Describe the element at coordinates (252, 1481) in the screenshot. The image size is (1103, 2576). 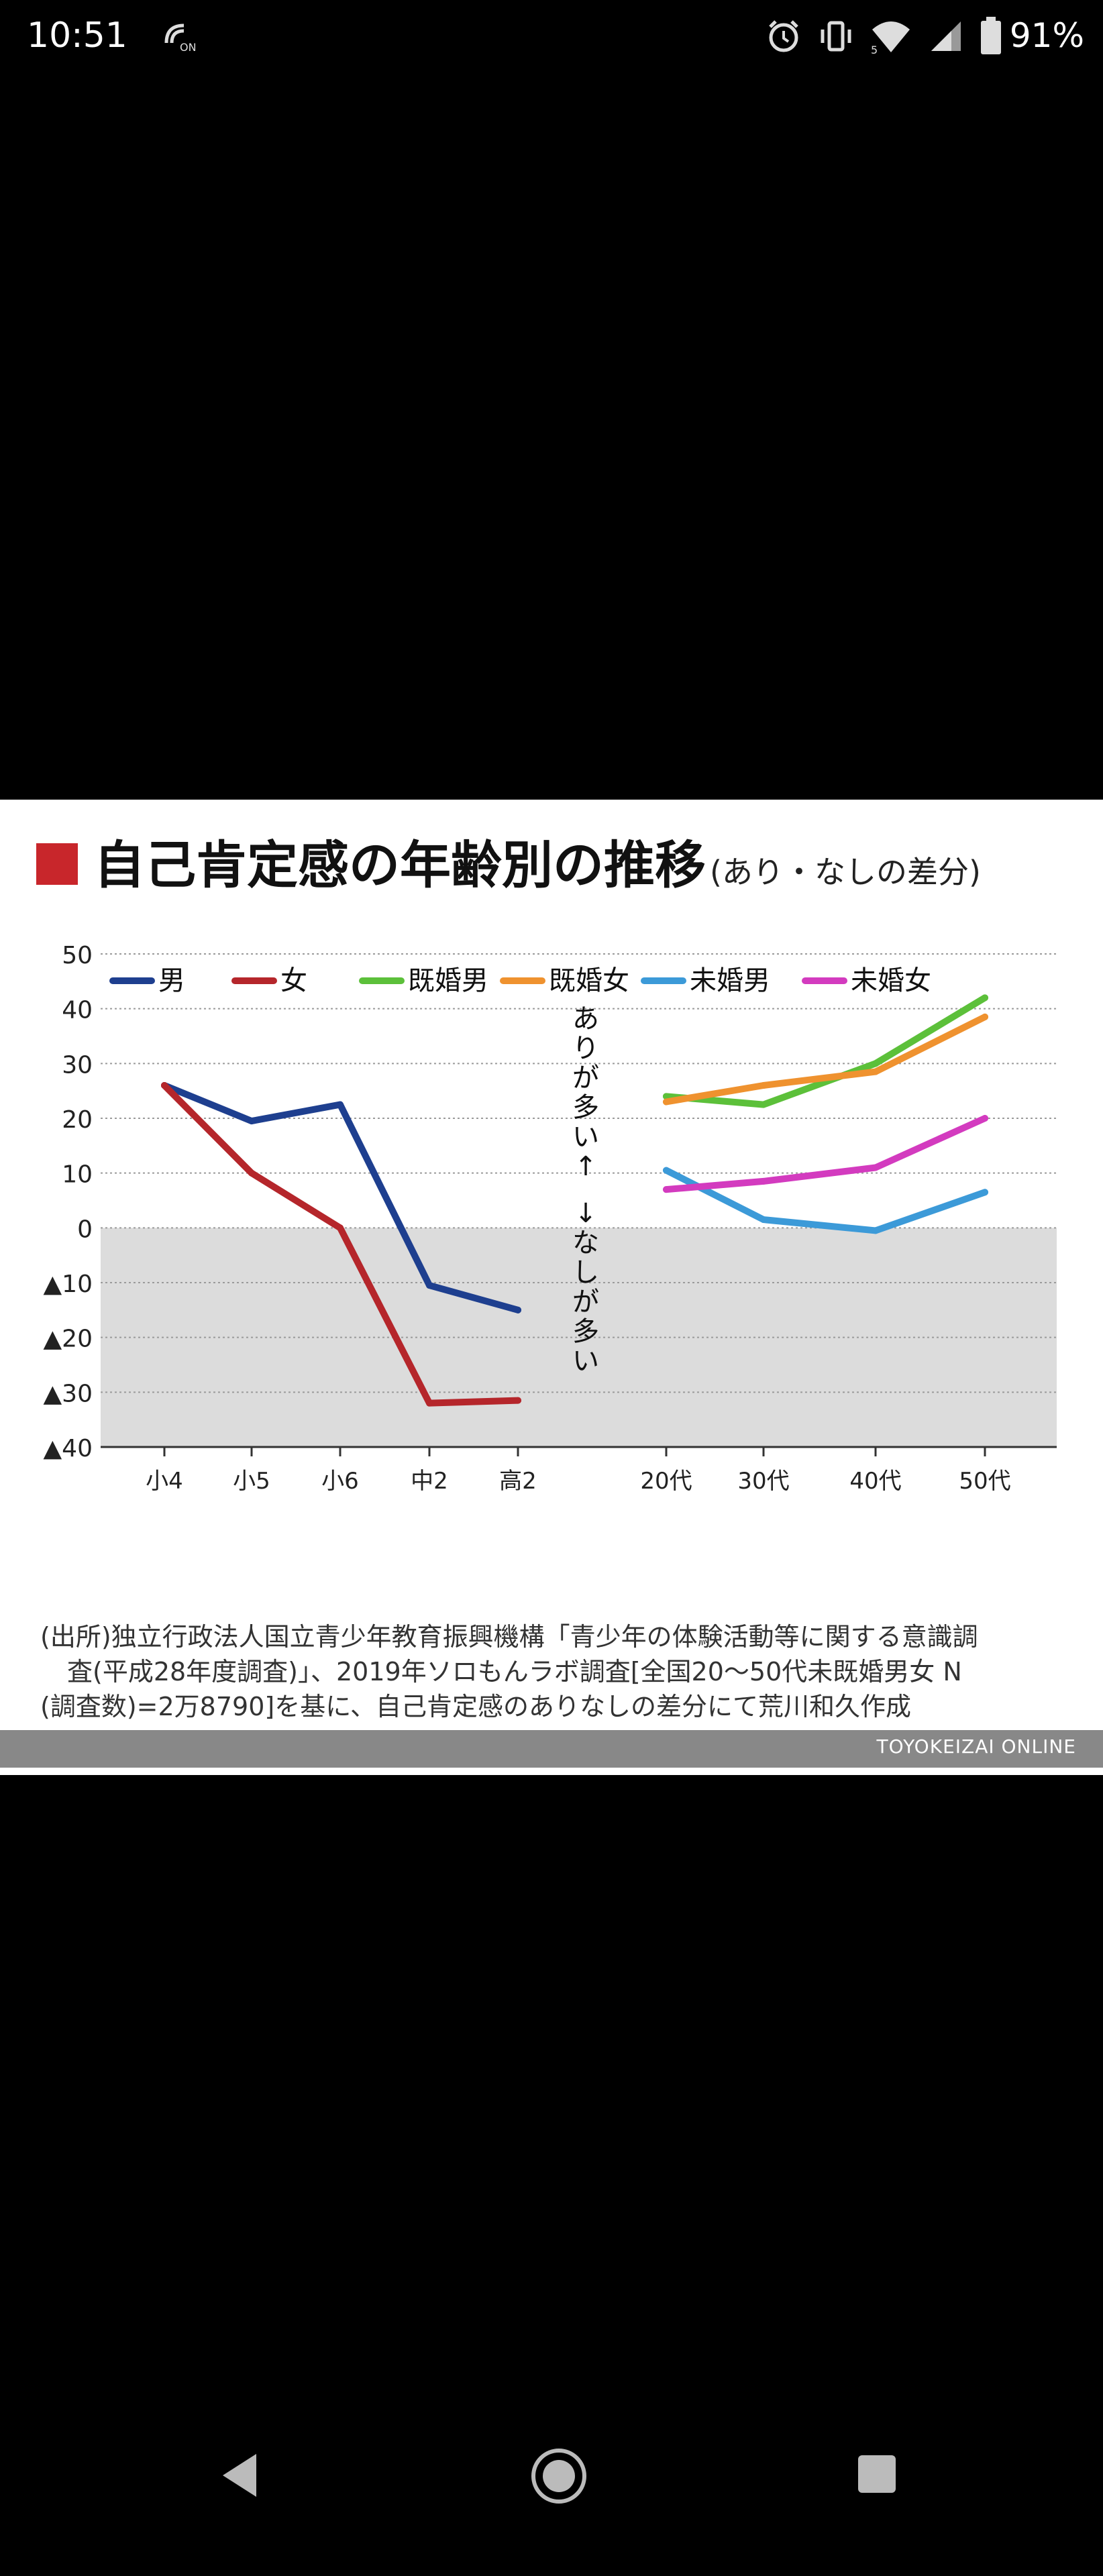
I see `x-tick-label: 小5` at that location.